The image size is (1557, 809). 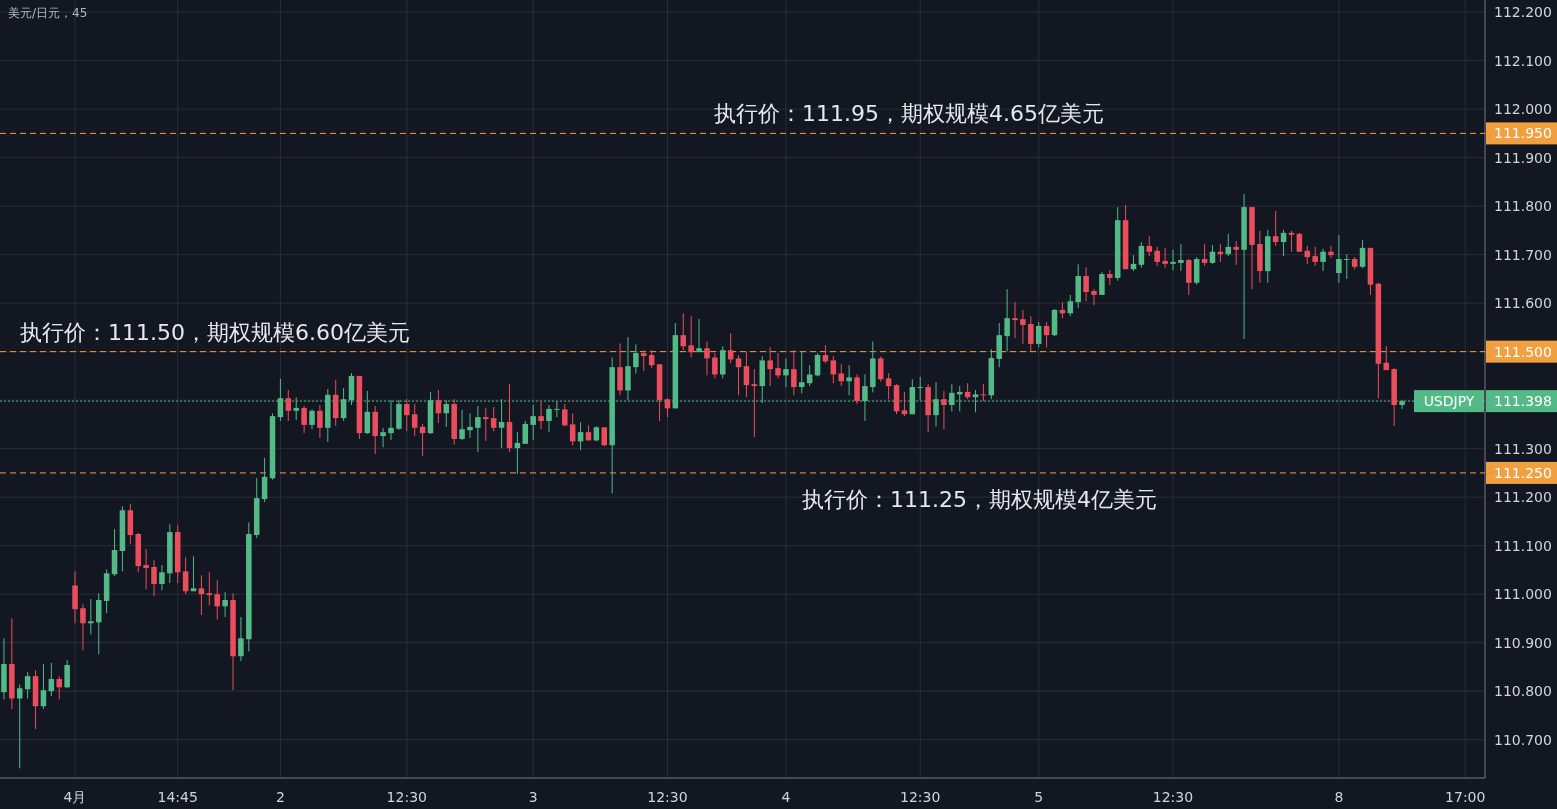 I want to click on ref-line-label: 111.398, so click(x=1523, y=401).